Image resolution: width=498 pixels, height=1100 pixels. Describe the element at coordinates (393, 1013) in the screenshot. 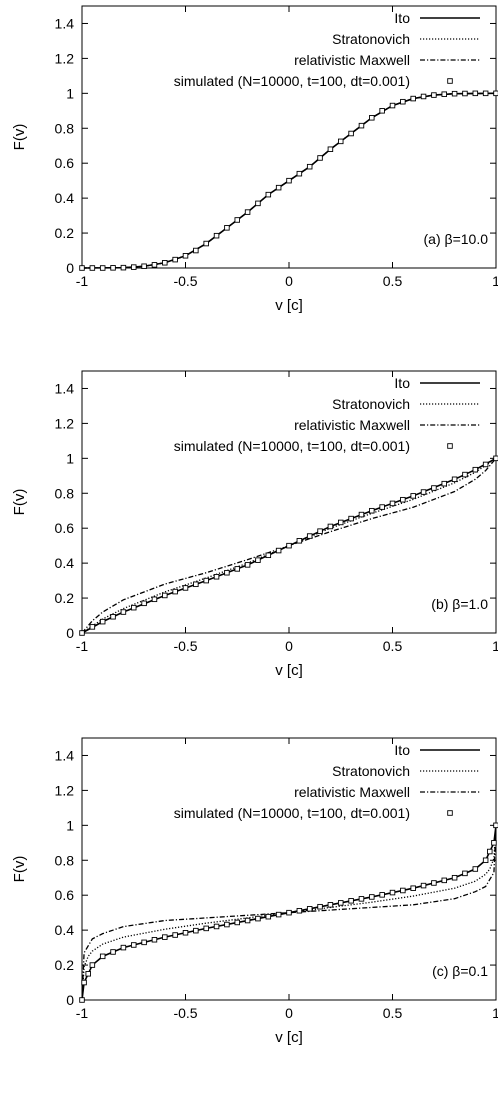

I see `x-tick-label: 0.5` at that location.